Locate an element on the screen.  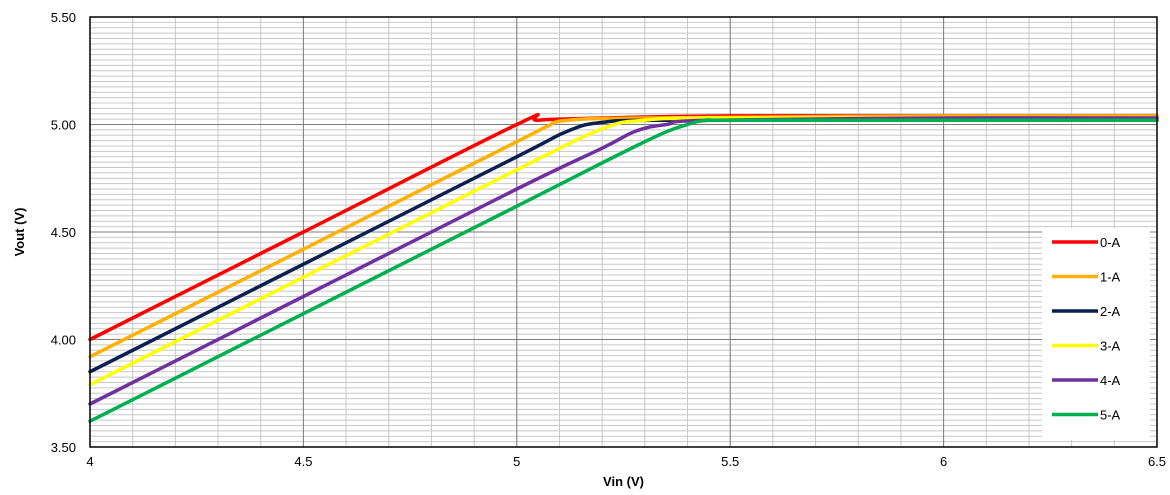
x-tick-label: 4 is located at coordinates (89, 461).